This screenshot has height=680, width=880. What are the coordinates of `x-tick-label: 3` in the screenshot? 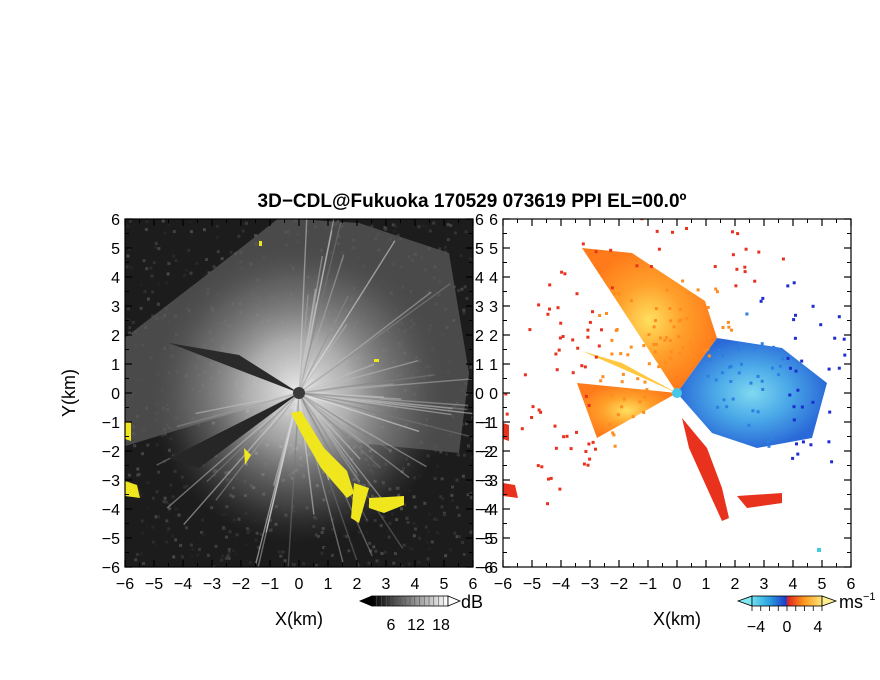 It's located at (764, 584).